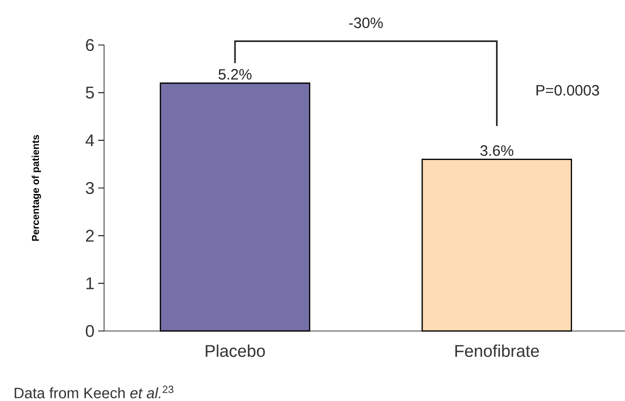 Image resolution: width=625 pixels, height=401 pixels. I want to click on y-tick-label: 1, so click(90, 284).